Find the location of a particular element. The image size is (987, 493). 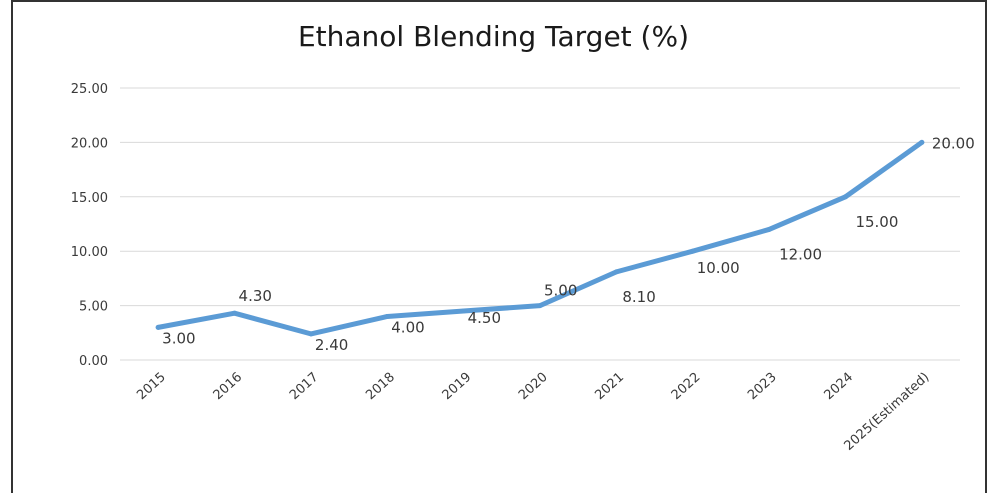

y-tick-label: 5.00 is located at coordinates (93, 307).